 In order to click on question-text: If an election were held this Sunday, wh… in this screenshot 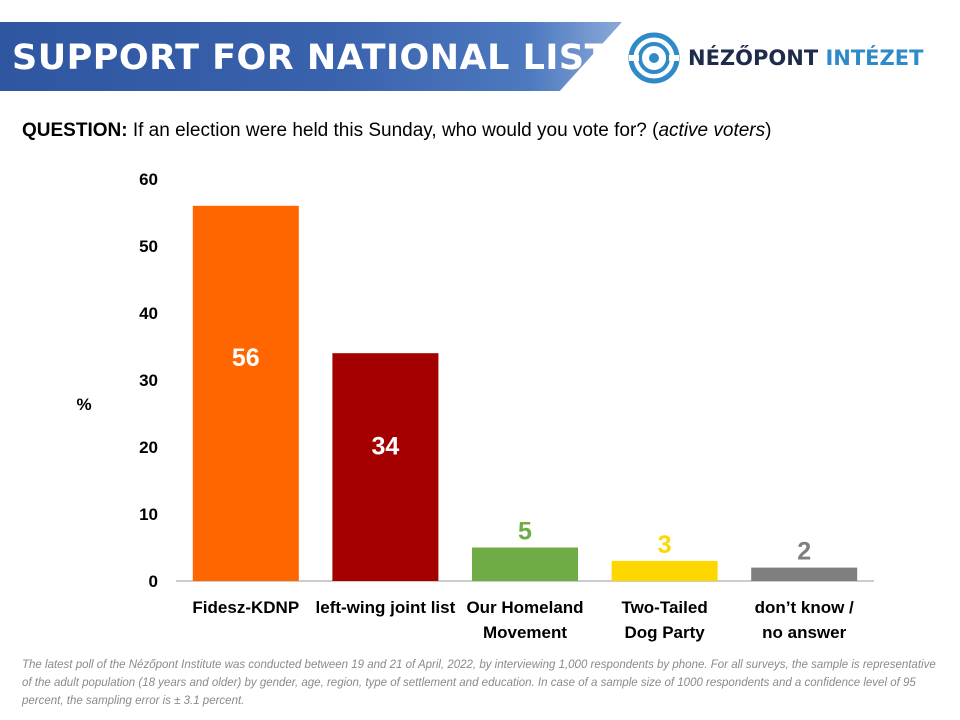, I will do `click(395, 130)`.